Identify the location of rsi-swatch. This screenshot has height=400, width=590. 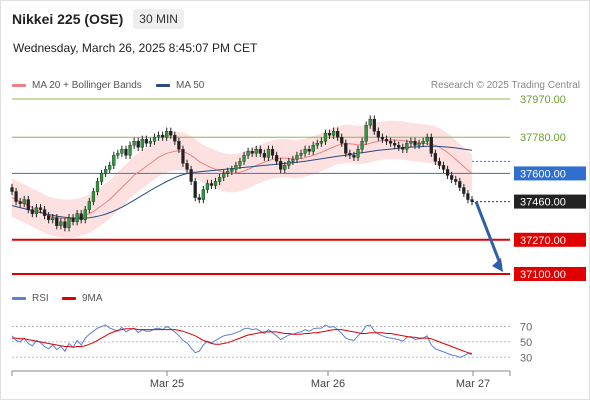
(19, 298).